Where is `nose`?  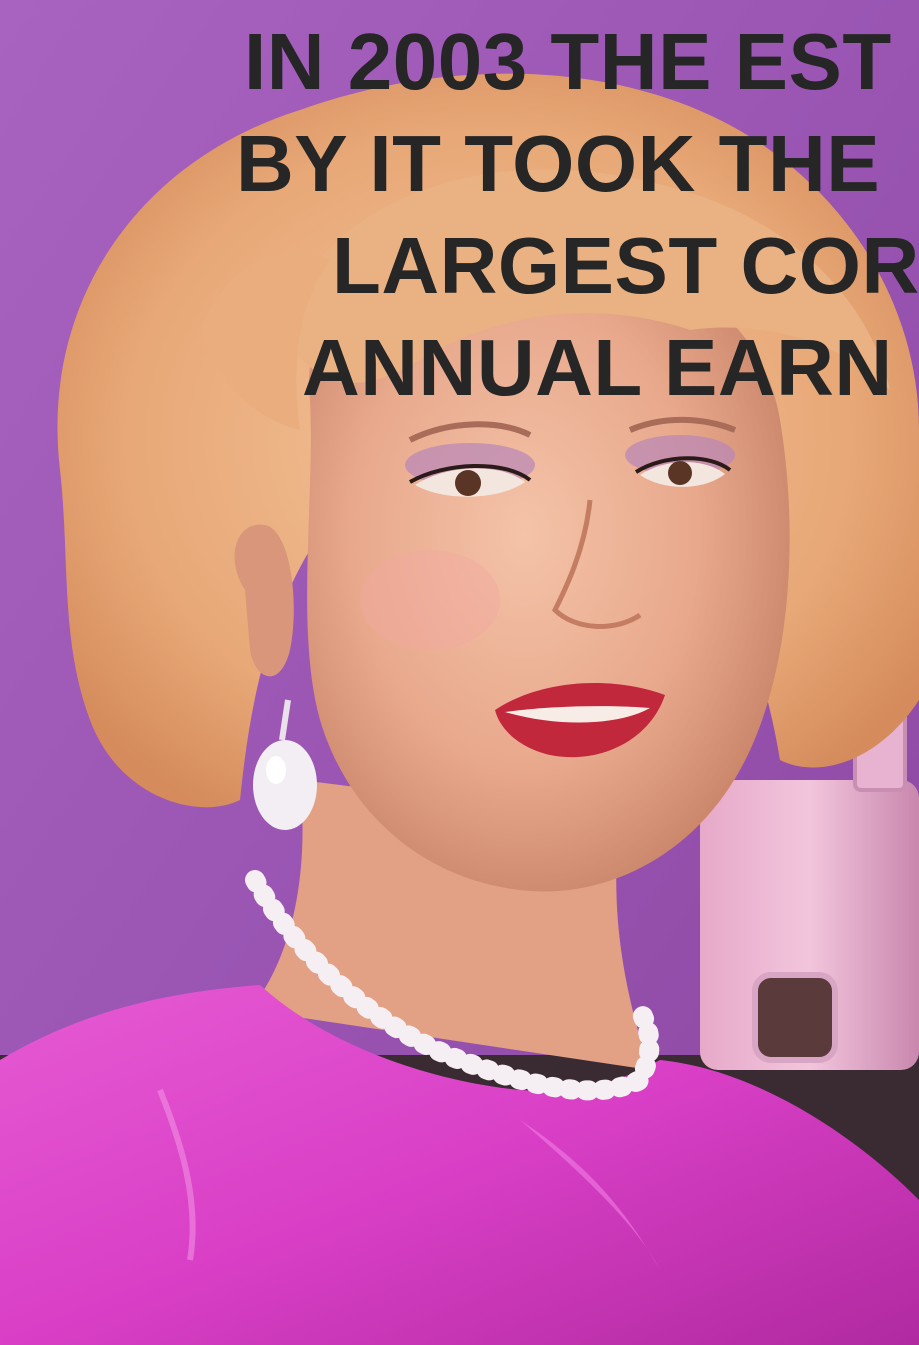
nose is located at coordinates (596, 564).